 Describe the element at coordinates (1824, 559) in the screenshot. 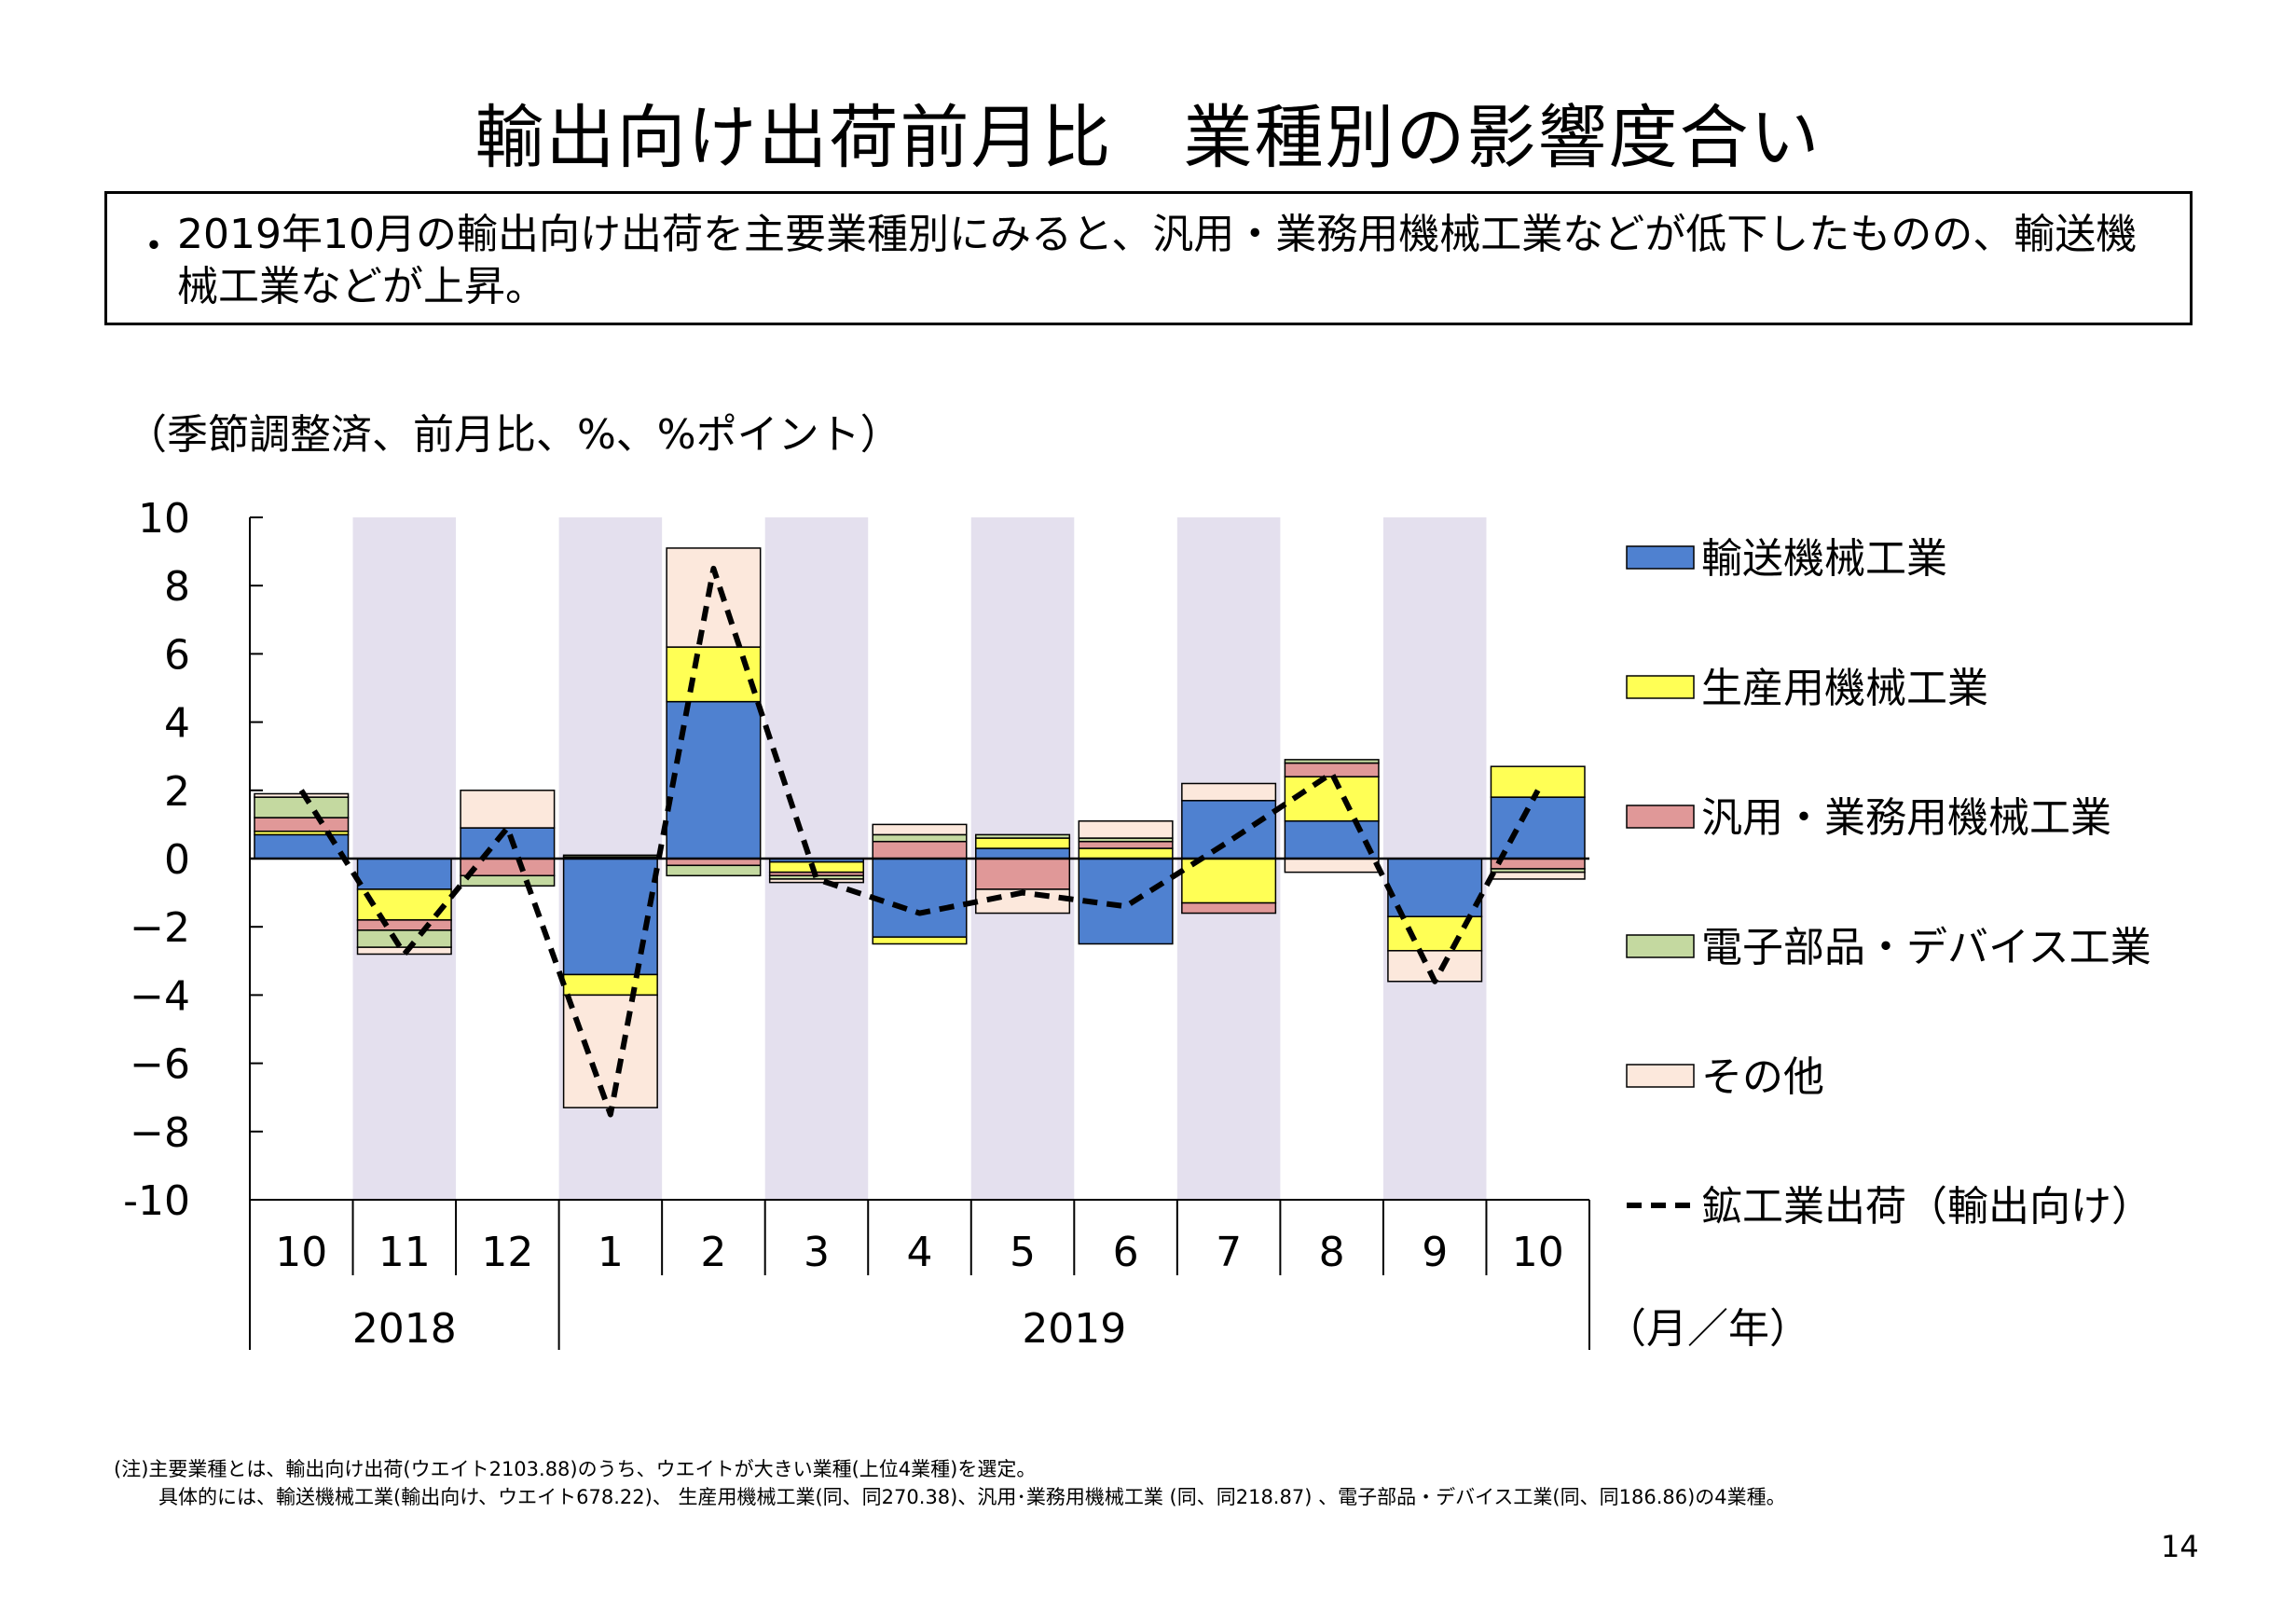

I see `legend-label-transport: 輸送機械工業` at that location.